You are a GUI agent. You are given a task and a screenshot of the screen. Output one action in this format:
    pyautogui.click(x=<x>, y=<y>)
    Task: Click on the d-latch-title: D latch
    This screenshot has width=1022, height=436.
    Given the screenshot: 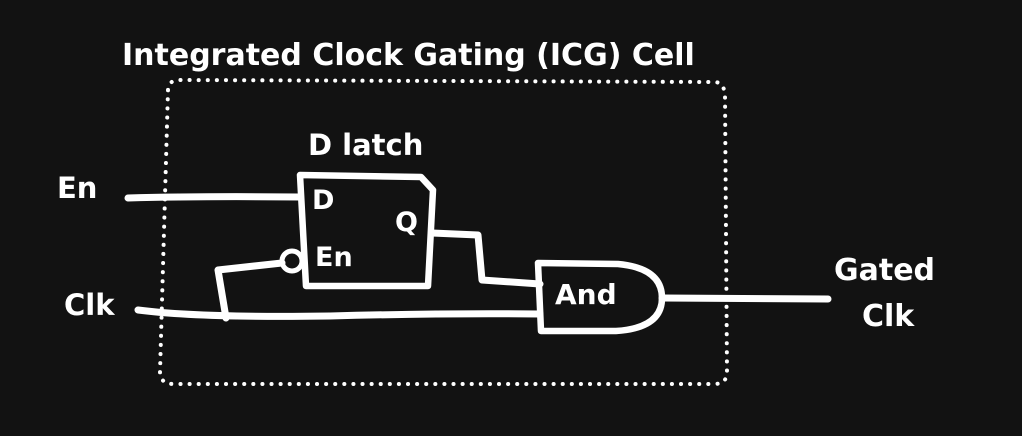 What is the action you would take?
    pyautogui.click(x=366, y=145)
    